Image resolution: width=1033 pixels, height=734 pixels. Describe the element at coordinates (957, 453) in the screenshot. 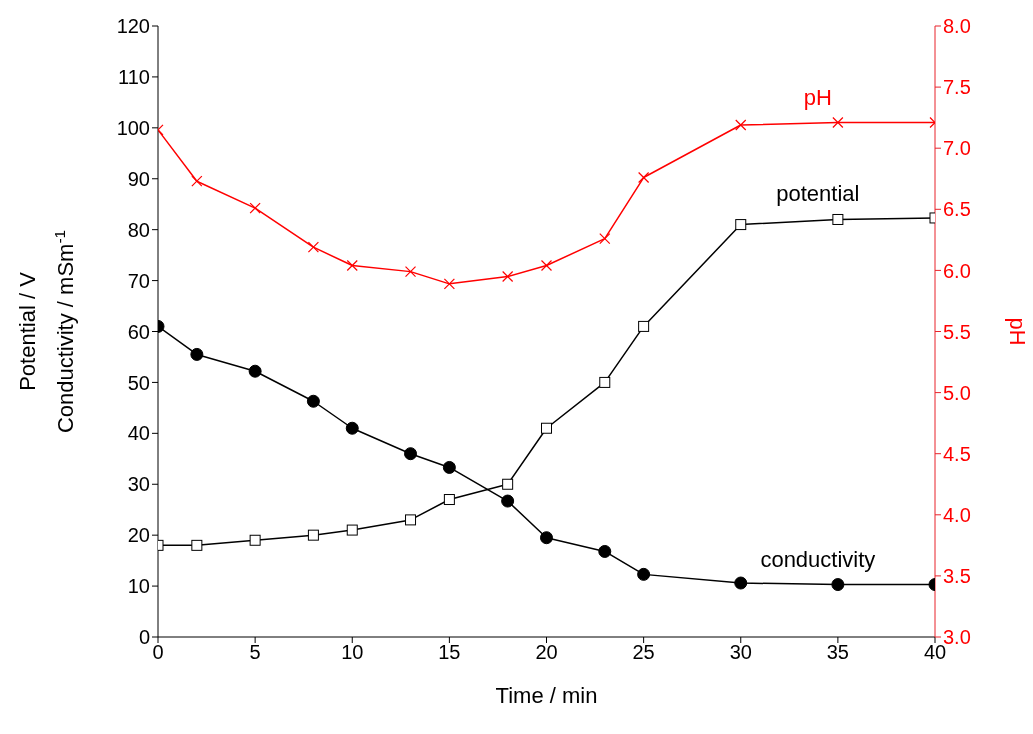

I see `y2-tick-label: 4.5` at that location.